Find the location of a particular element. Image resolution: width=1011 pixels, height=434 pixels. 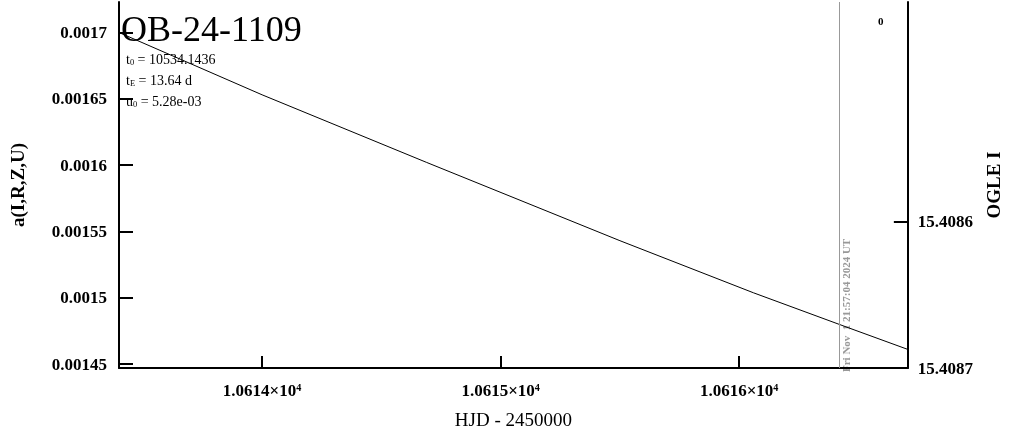

y-tick-label: 0.00145 is located at coordinates (79, 364).